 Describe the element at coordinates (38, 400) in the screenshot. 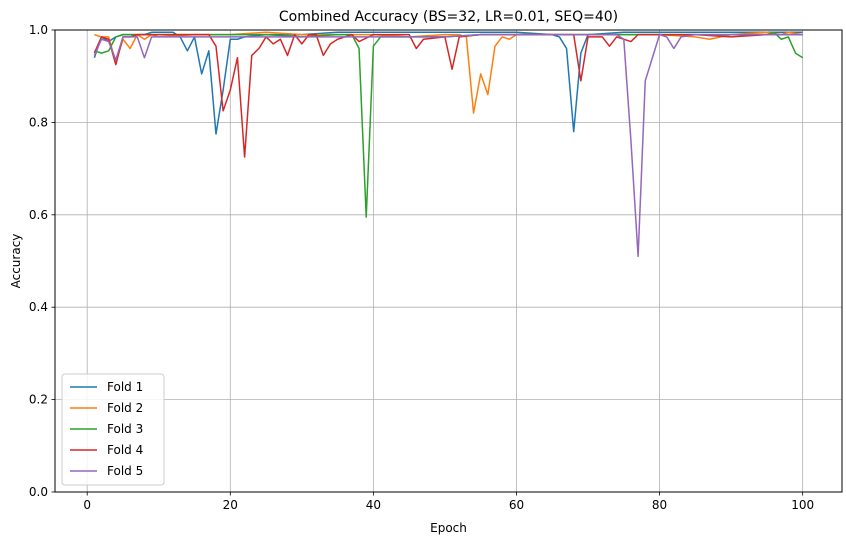

I see `y-tick-label: 0.2` at that location.